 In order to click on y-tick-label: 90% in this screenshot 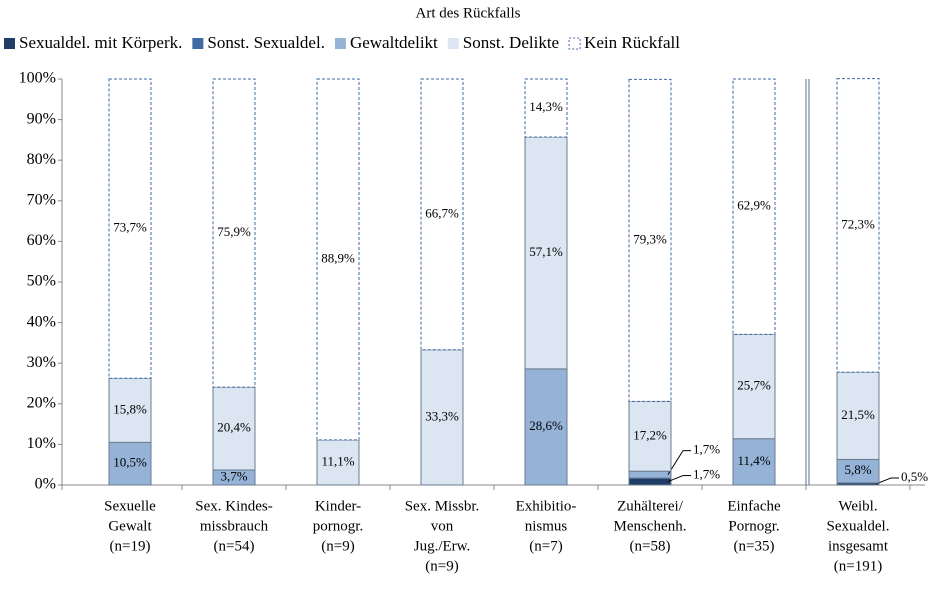, I will do `click(41, 118)`.